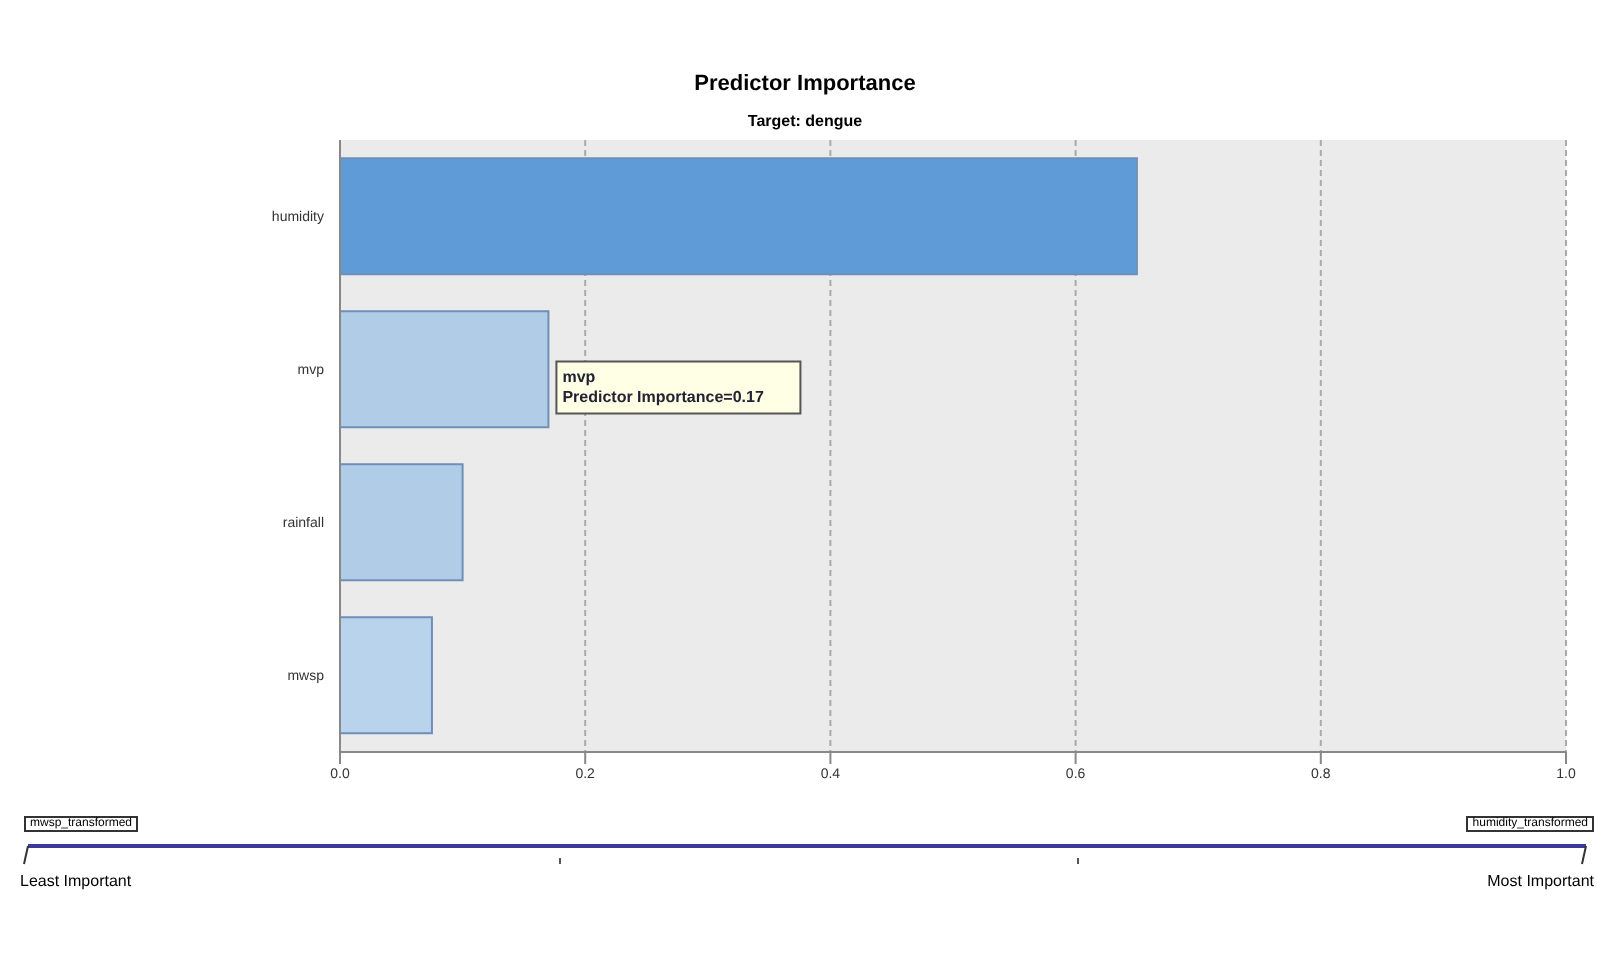 This screenshot has width=1610, height=954. Describe the element at coordinates (805, 122) in the screenshot. I see `chart-subtitle: Target: dengue` at that location.